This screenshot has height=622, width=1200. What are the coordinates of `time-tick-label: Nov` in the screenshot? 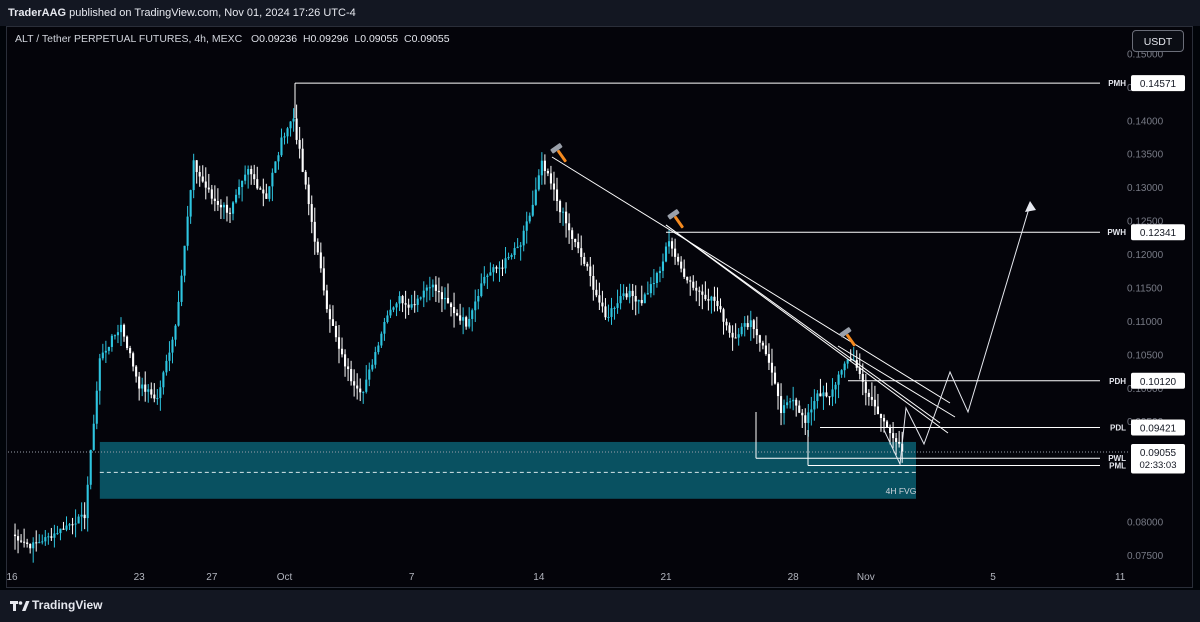 It's located at (866, 577).